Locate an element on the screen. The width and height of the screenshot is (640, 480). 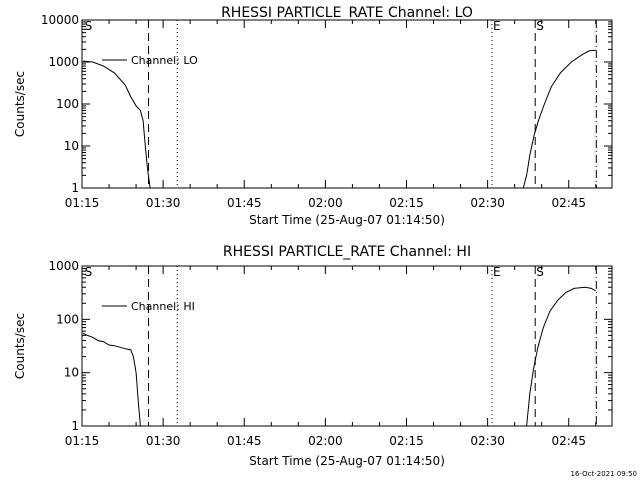
y-tick-label: 10000 is located at coordinates (60, 20).